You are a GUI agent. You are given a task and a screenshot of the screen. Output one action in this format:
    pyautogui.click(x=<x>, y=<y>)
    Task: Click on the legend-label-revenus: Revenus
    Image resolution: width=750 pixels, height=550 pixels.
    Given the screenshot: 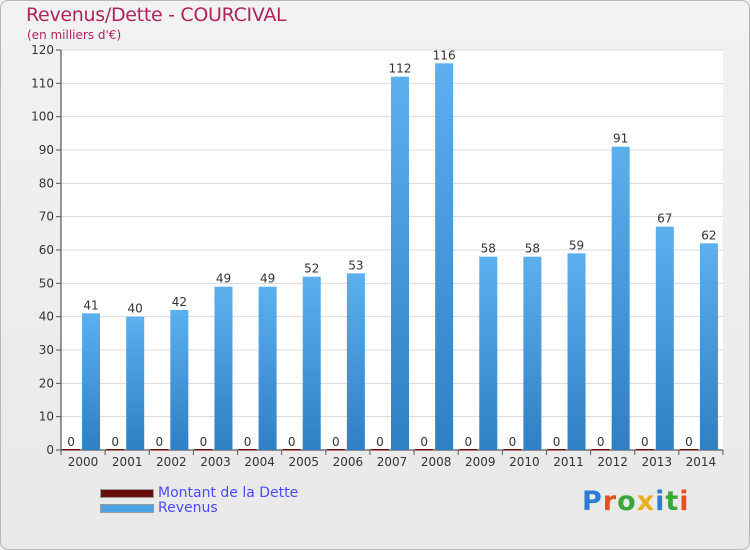 What is the action you would take?
    pyautogui.click(x=188, y=508)
    